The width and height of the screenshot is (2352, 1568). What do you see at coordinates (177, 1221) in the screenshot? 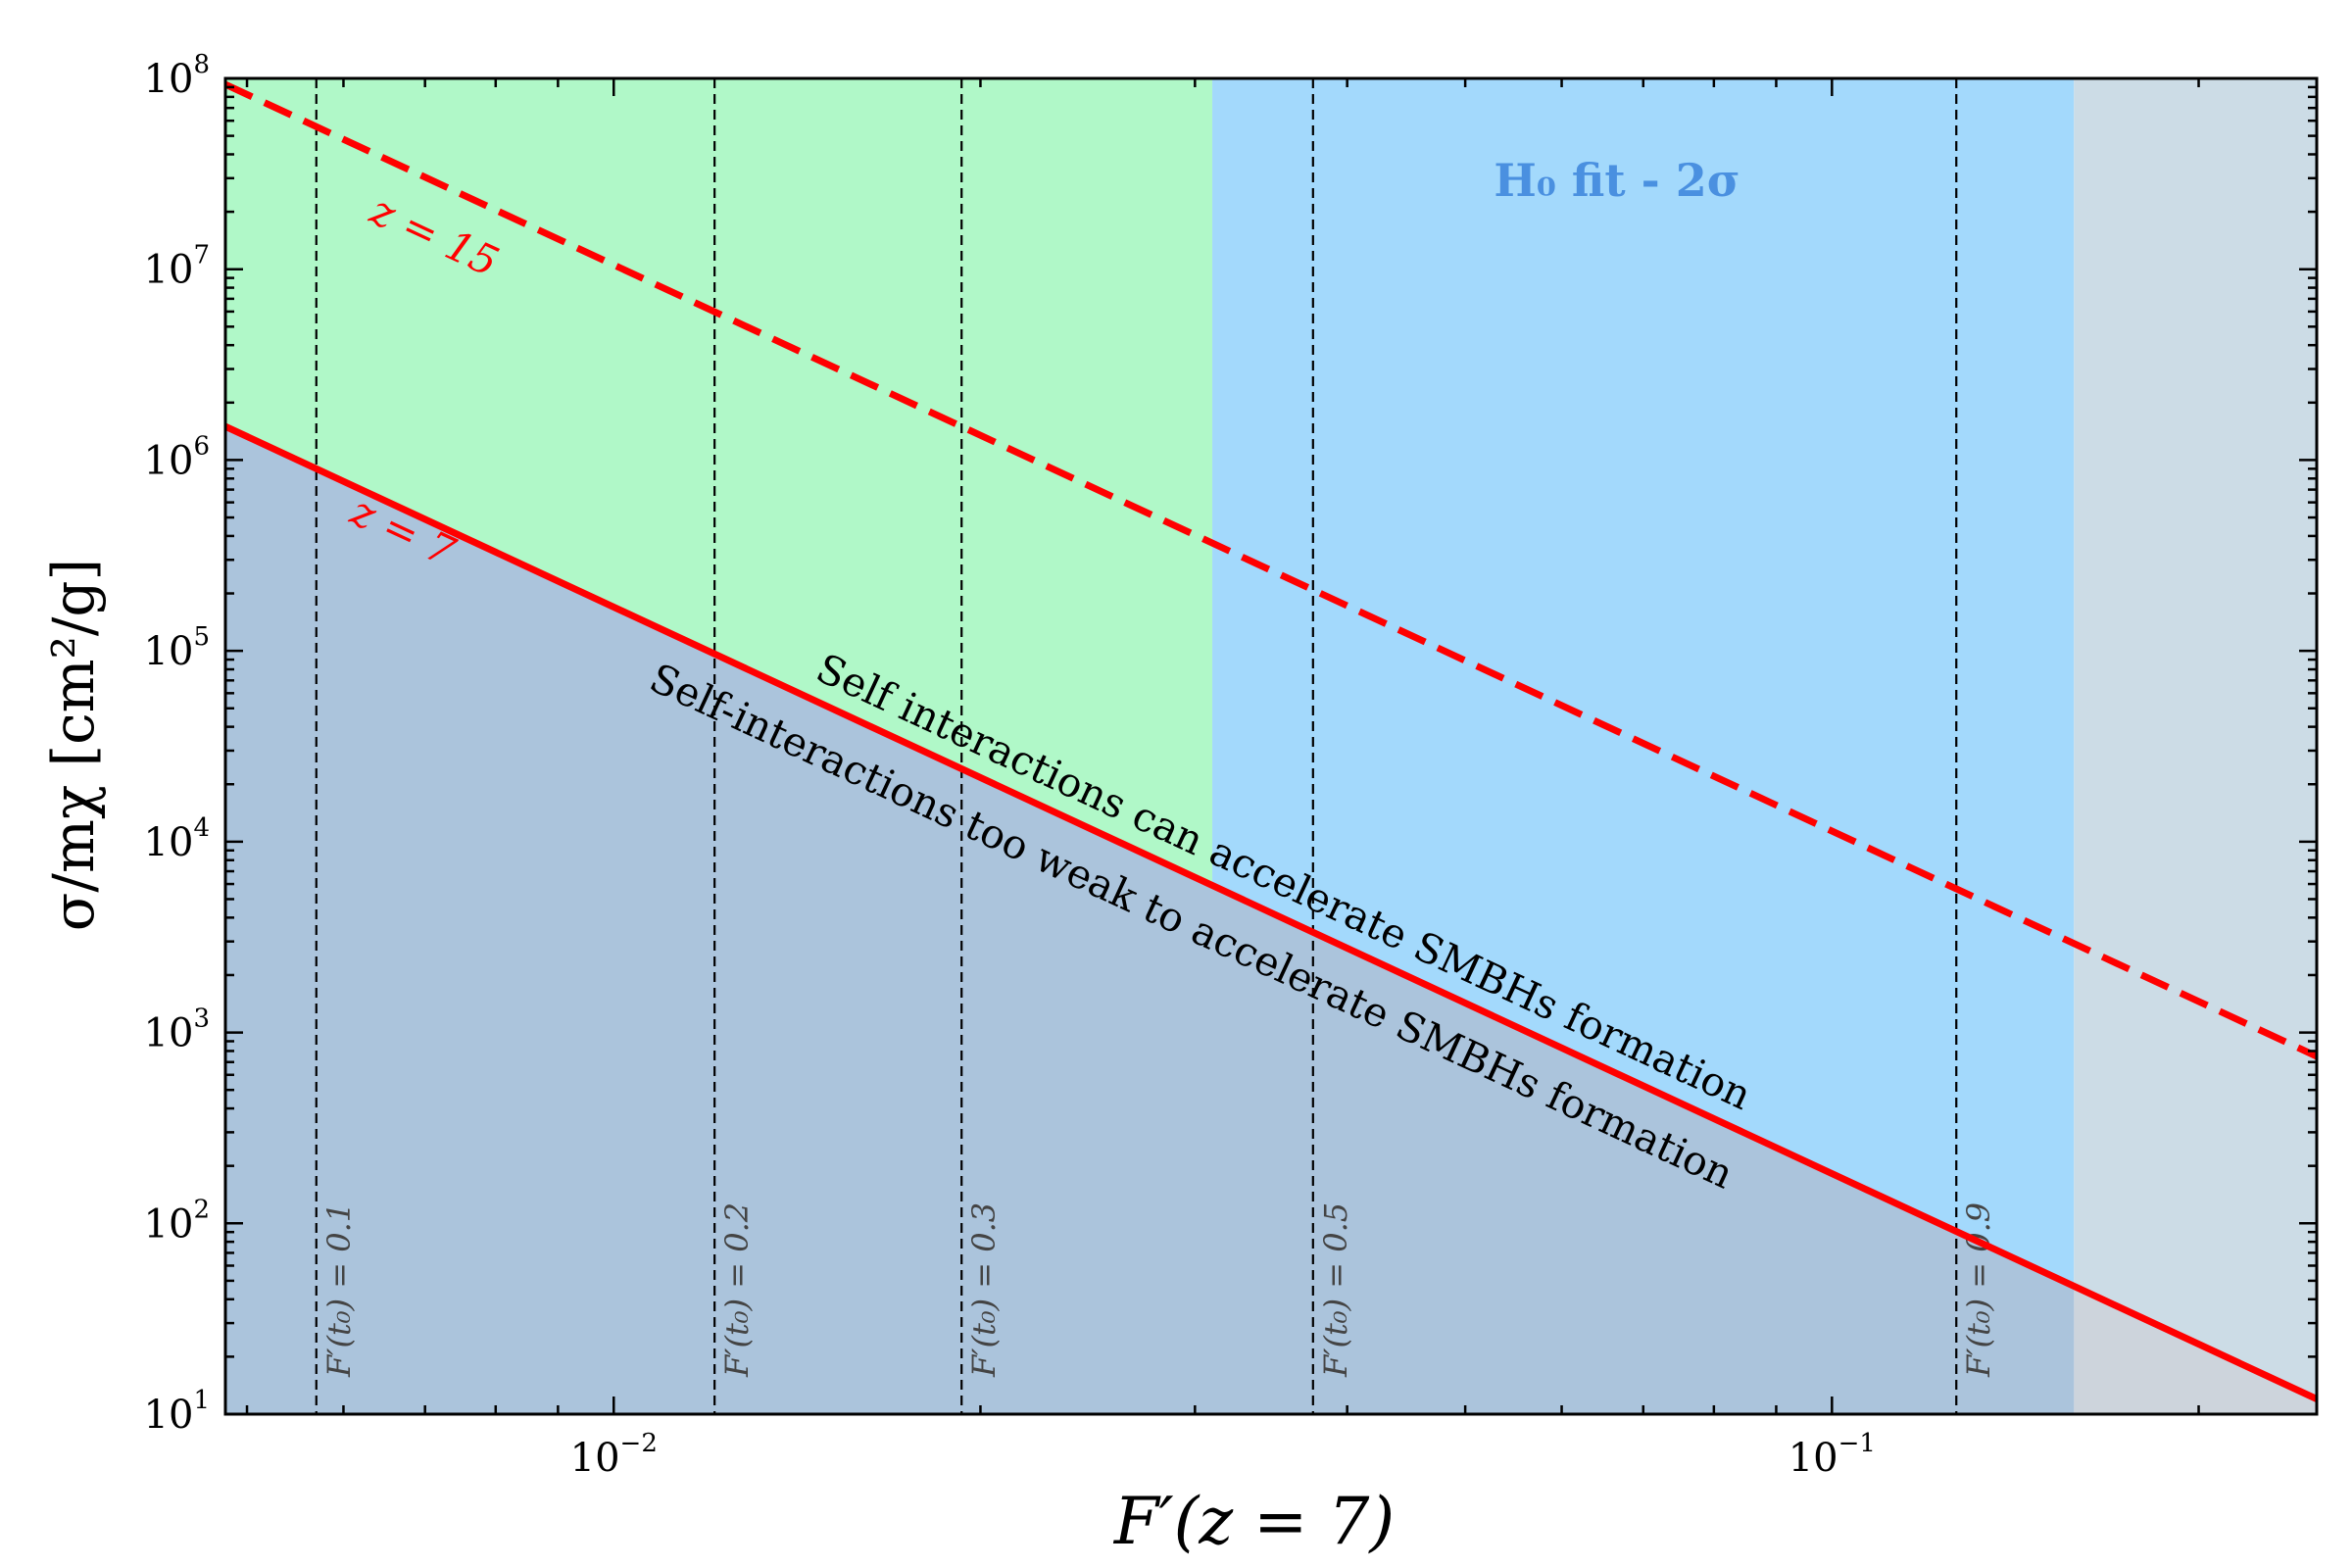
I see `y-tick-label-1: 10²` at bounding box center [177, 1221].